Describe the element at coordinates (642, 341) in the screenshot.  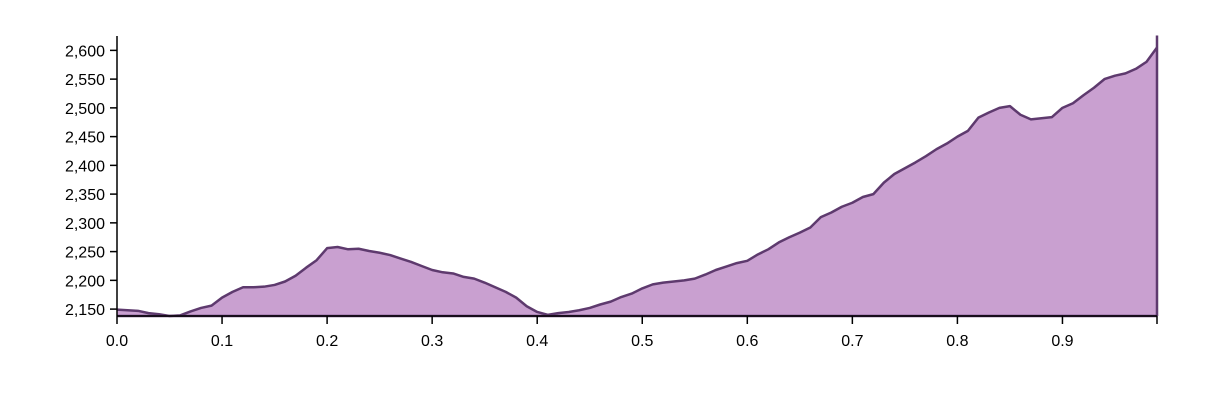
I see `x-tick-label: 0.5` at that location.